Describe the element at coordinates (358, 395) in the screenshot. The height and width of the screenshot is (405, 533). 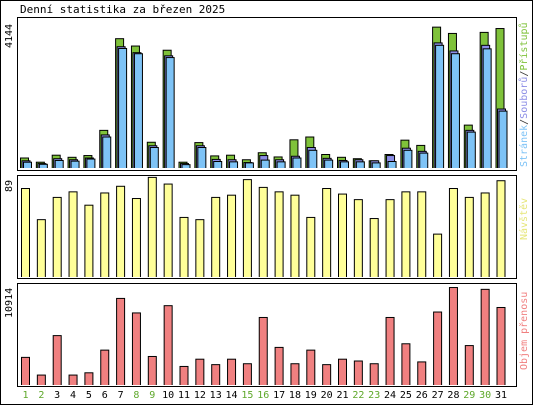
I see `day-label-22: 22` at that location.